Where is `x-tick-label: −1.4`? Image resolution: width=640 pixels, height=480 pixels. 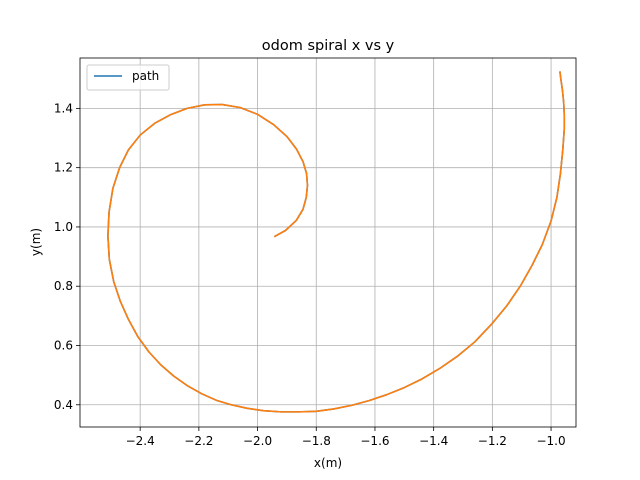
x-tick-label: −1.4 is located at coordinates (433, 441).